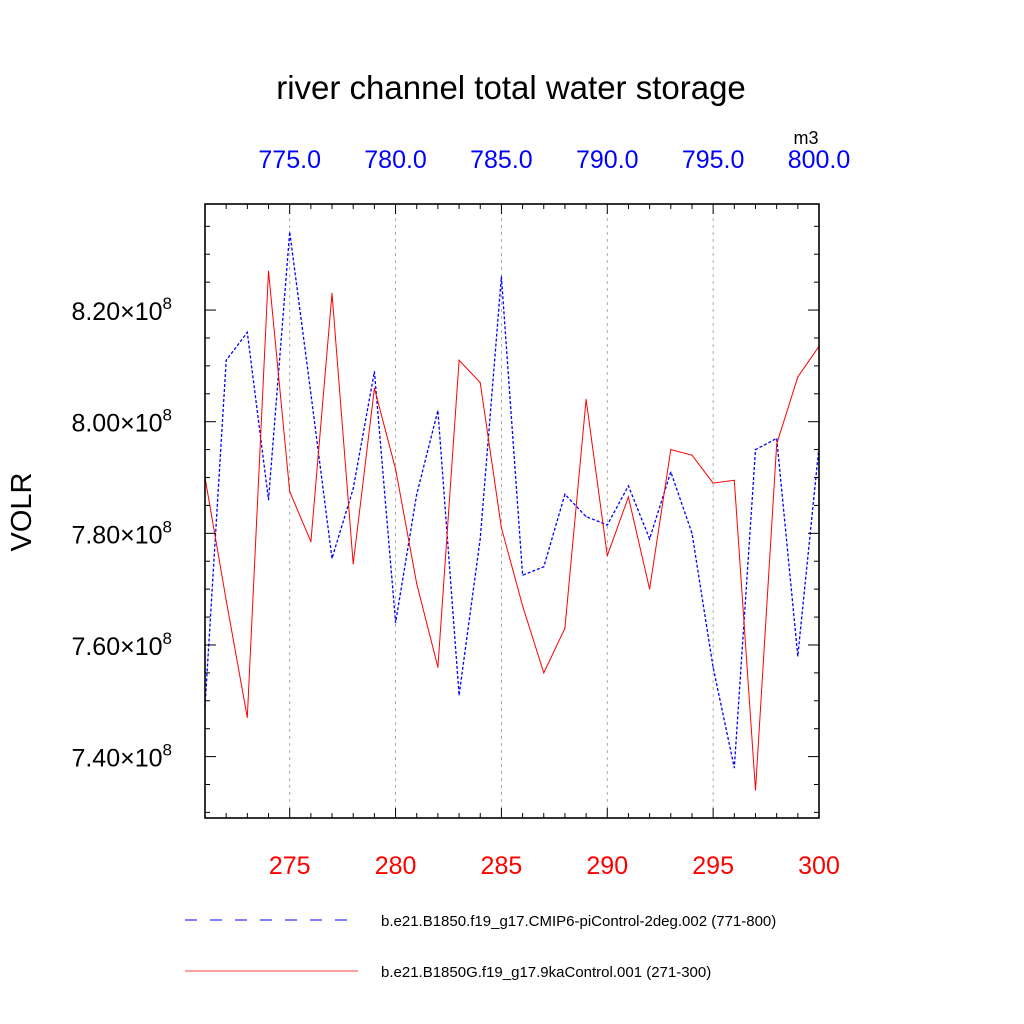 The image size is (1024, 1024). What do you see at coordinates (713, 866) in the screenshot?
I see `x-bottom-tick-label-4: 295` at bounding box center [713, 866].